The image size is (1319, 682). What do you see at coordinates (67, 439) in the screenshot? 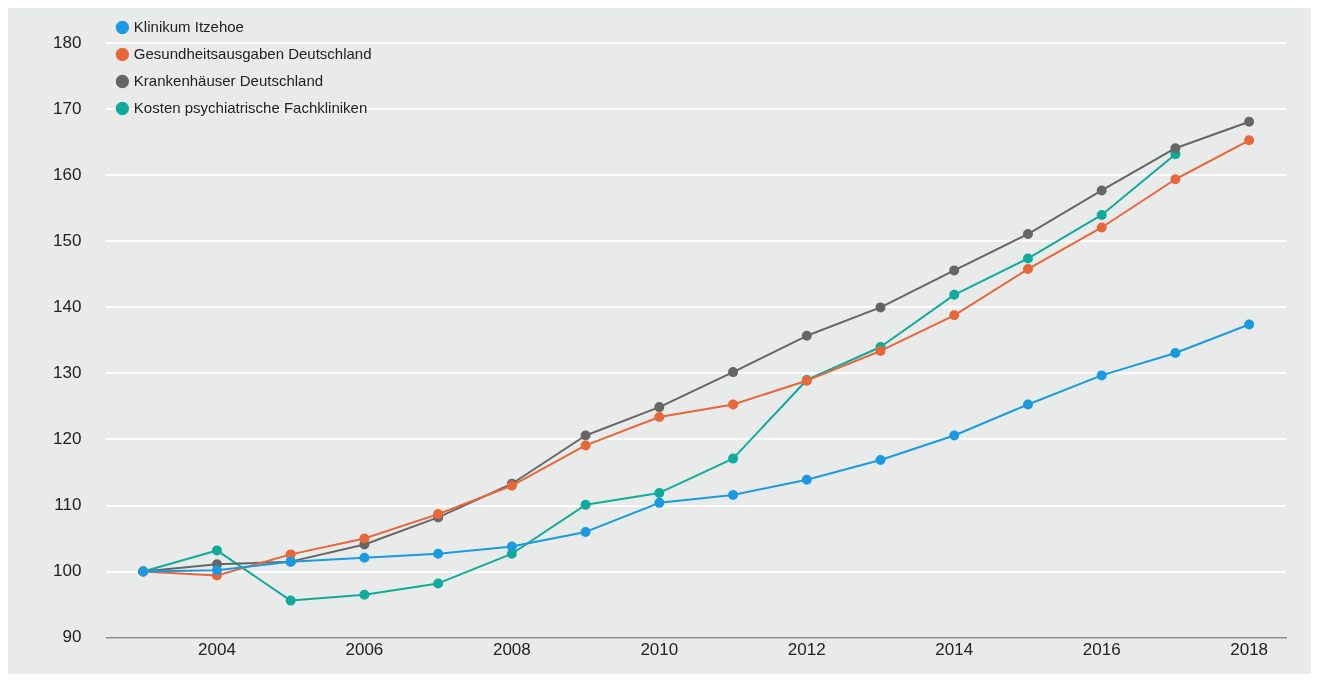
I see `y-tick-label: 120` at bounding box center [67, 439].